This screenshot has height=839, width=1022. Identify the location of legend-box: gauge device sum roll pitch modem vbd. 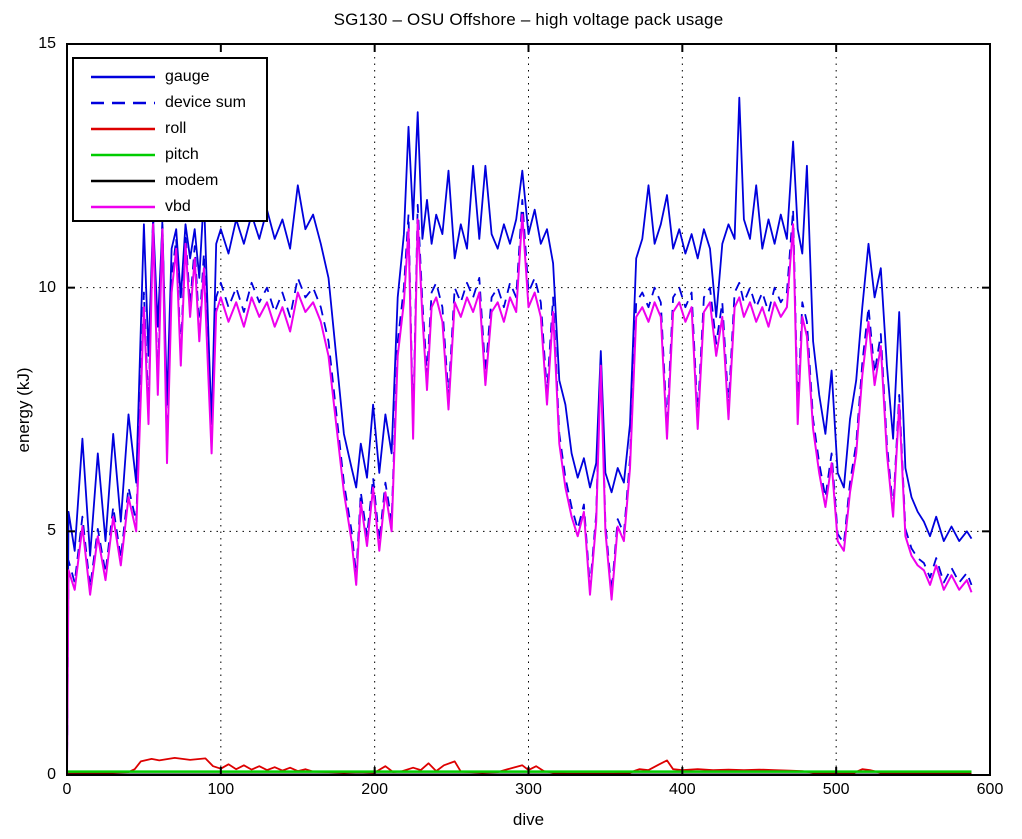
(170, 139).